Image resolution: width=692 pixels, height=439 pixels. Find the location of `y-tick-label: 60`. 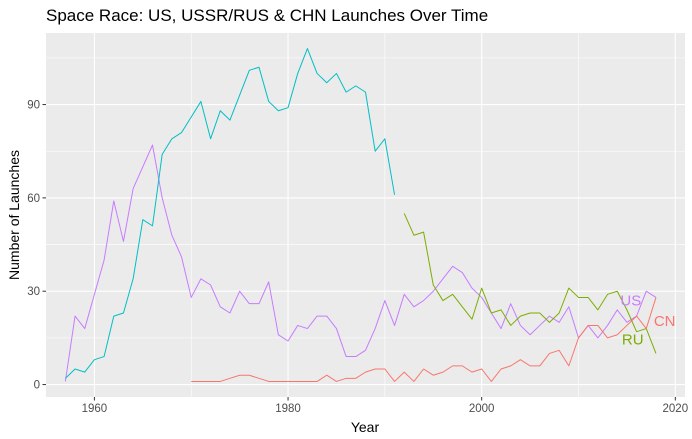

y-tick-label: 60 is located at coordinates (33, 199).